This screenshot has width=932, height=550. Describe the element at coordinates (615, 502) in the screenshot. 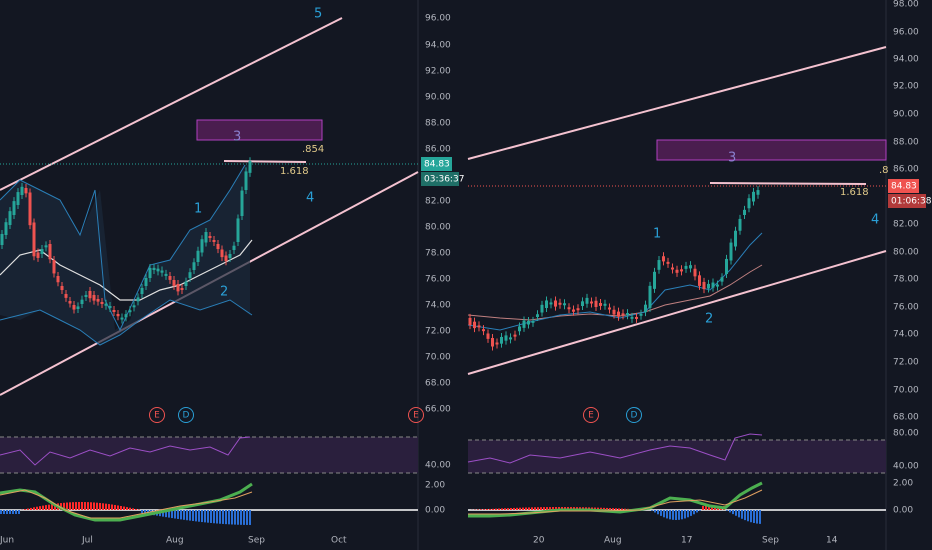

I see `signal-line` at that location.